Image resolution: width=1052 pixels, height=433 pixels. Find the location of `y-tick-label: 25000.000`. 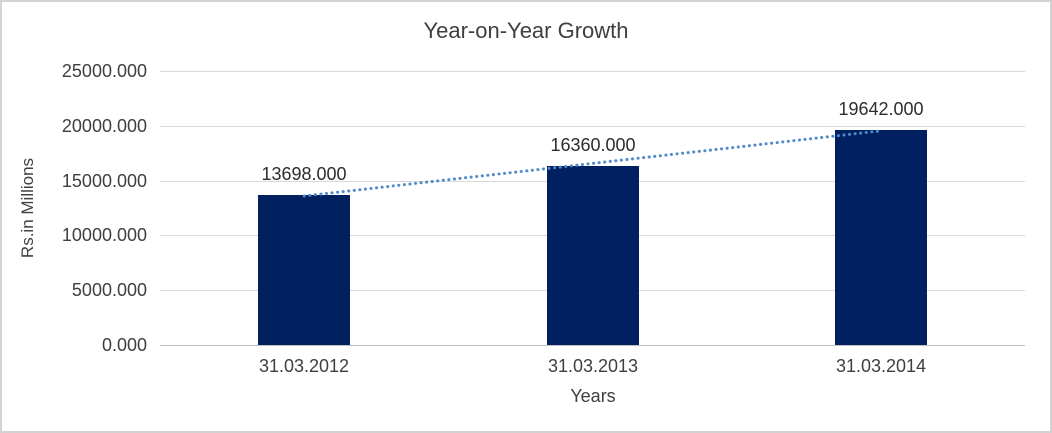

y-tick-label: 25000.000 is located at coordinates (104, 71).